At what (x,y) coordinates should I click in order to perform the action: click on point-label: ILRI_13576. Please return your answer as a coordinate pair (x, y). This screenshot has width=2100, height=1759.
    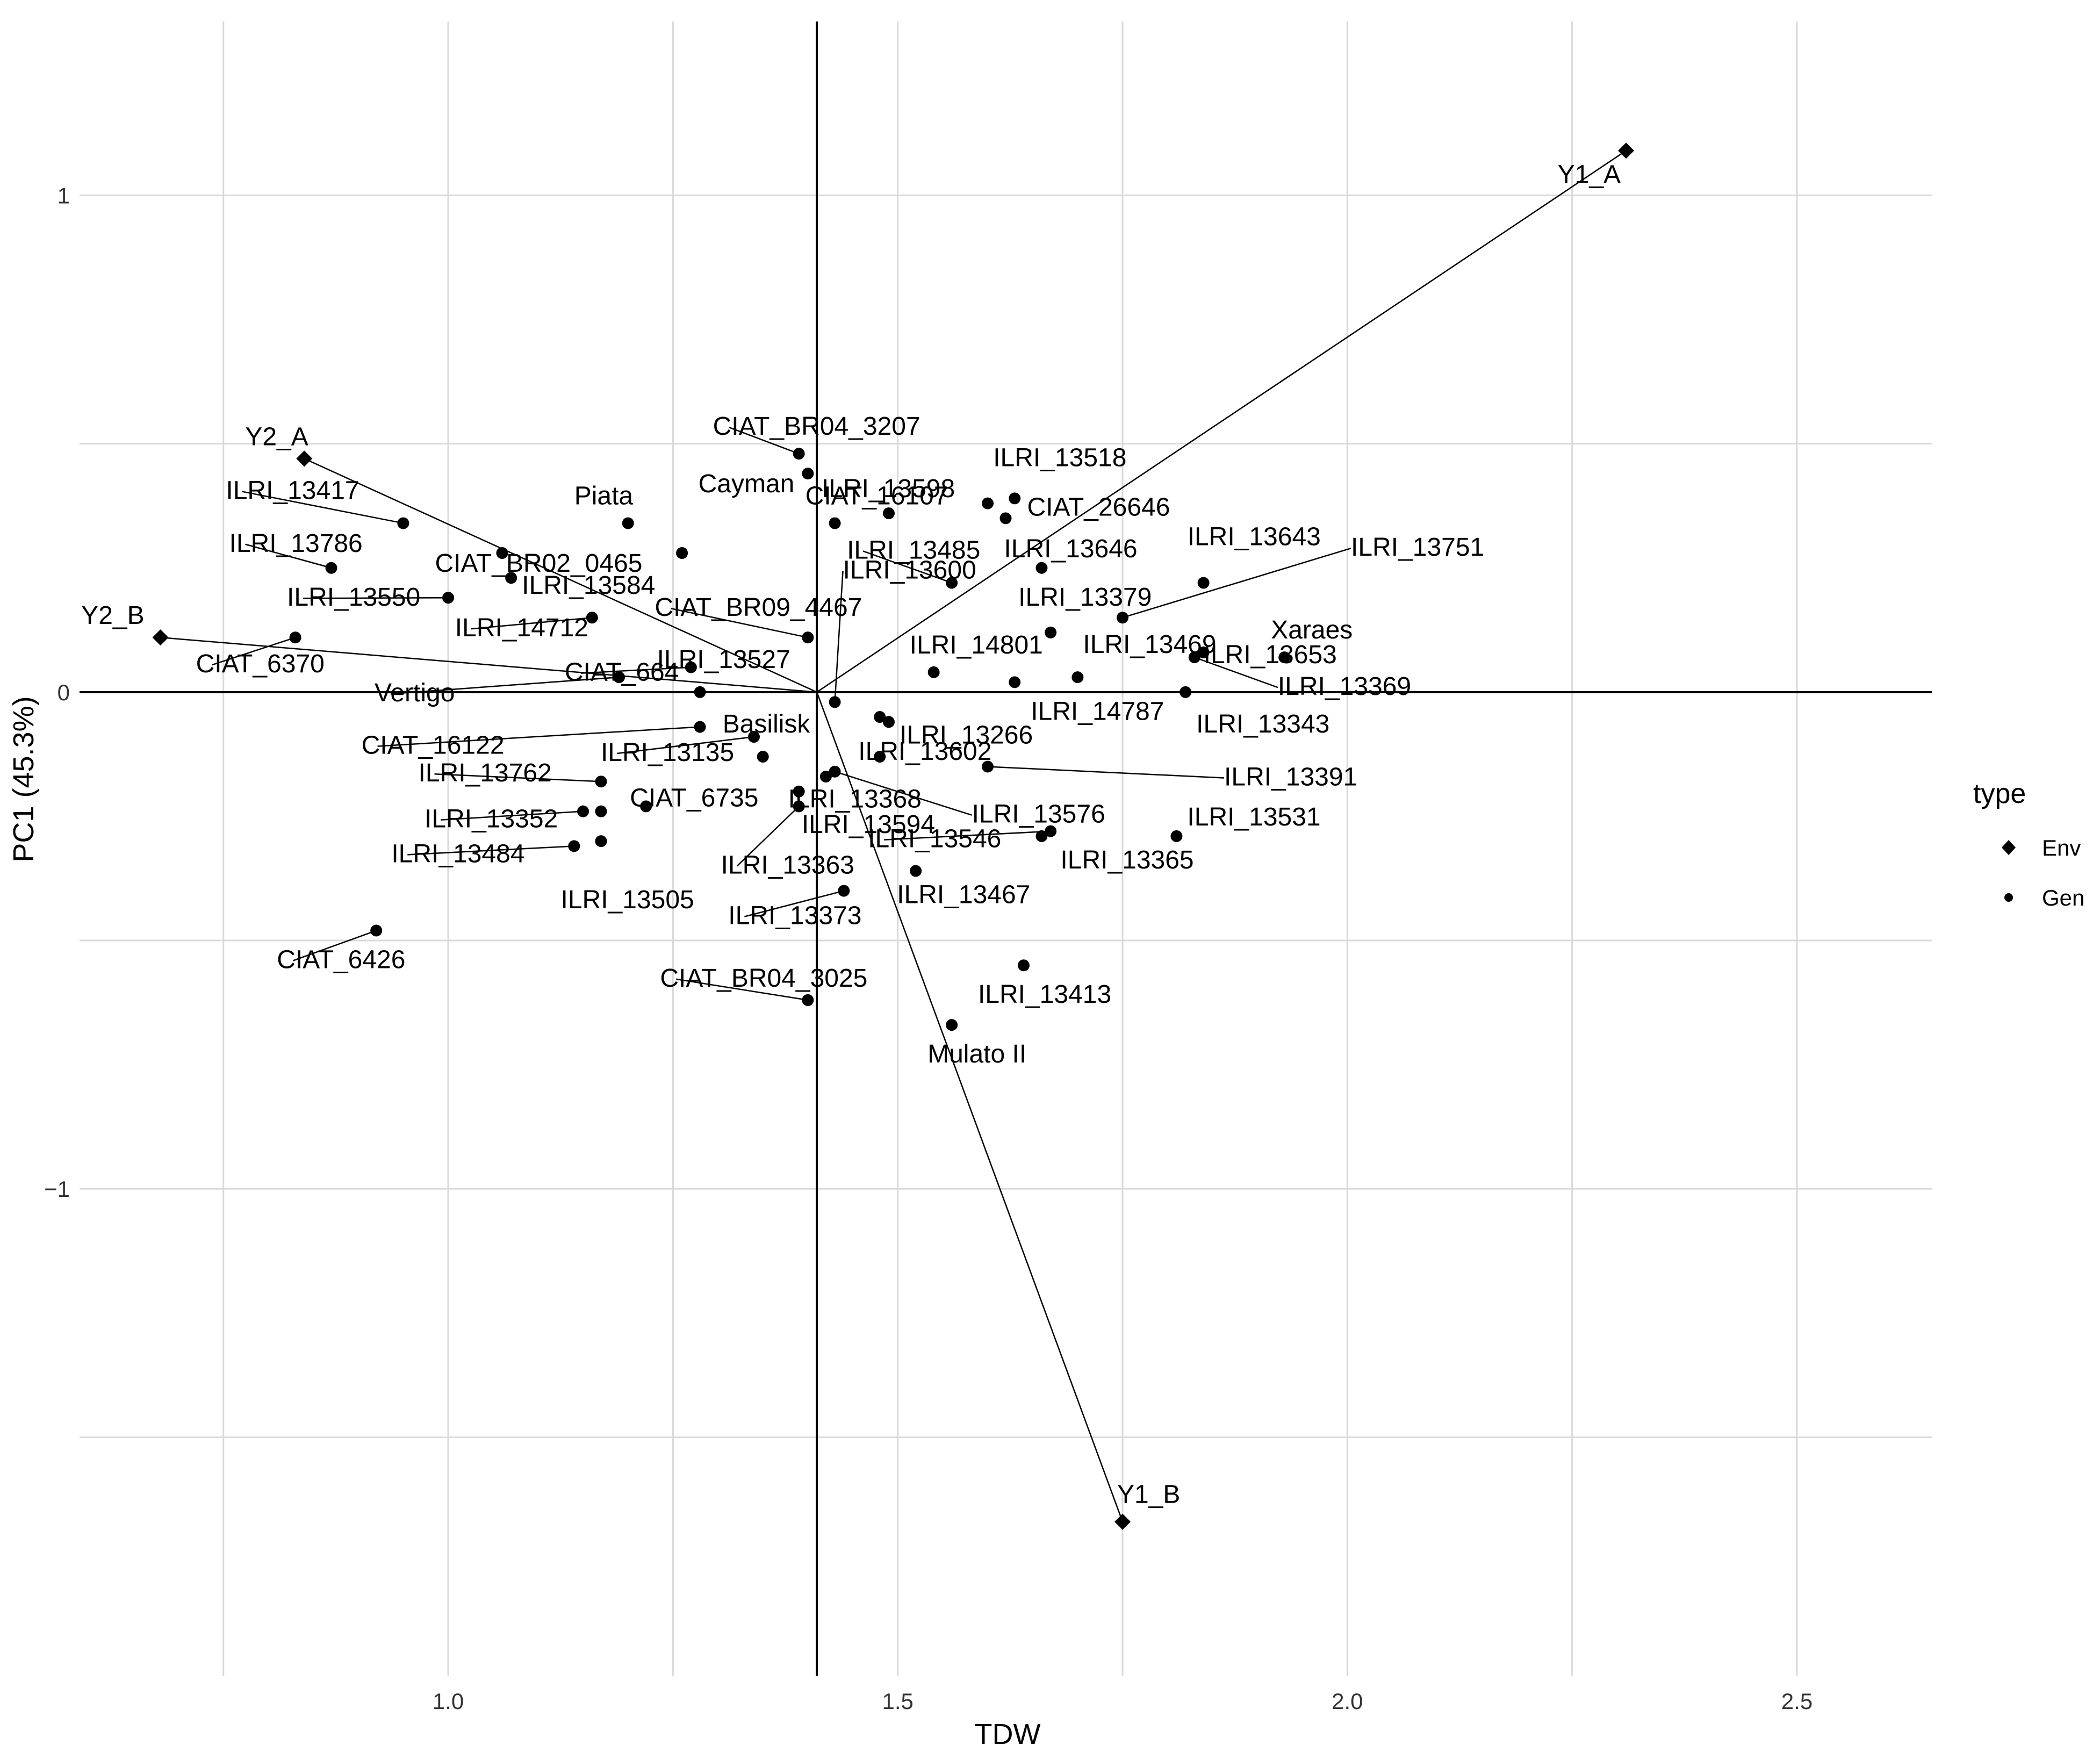
    Looking at the image, I should click on (1038, 814).